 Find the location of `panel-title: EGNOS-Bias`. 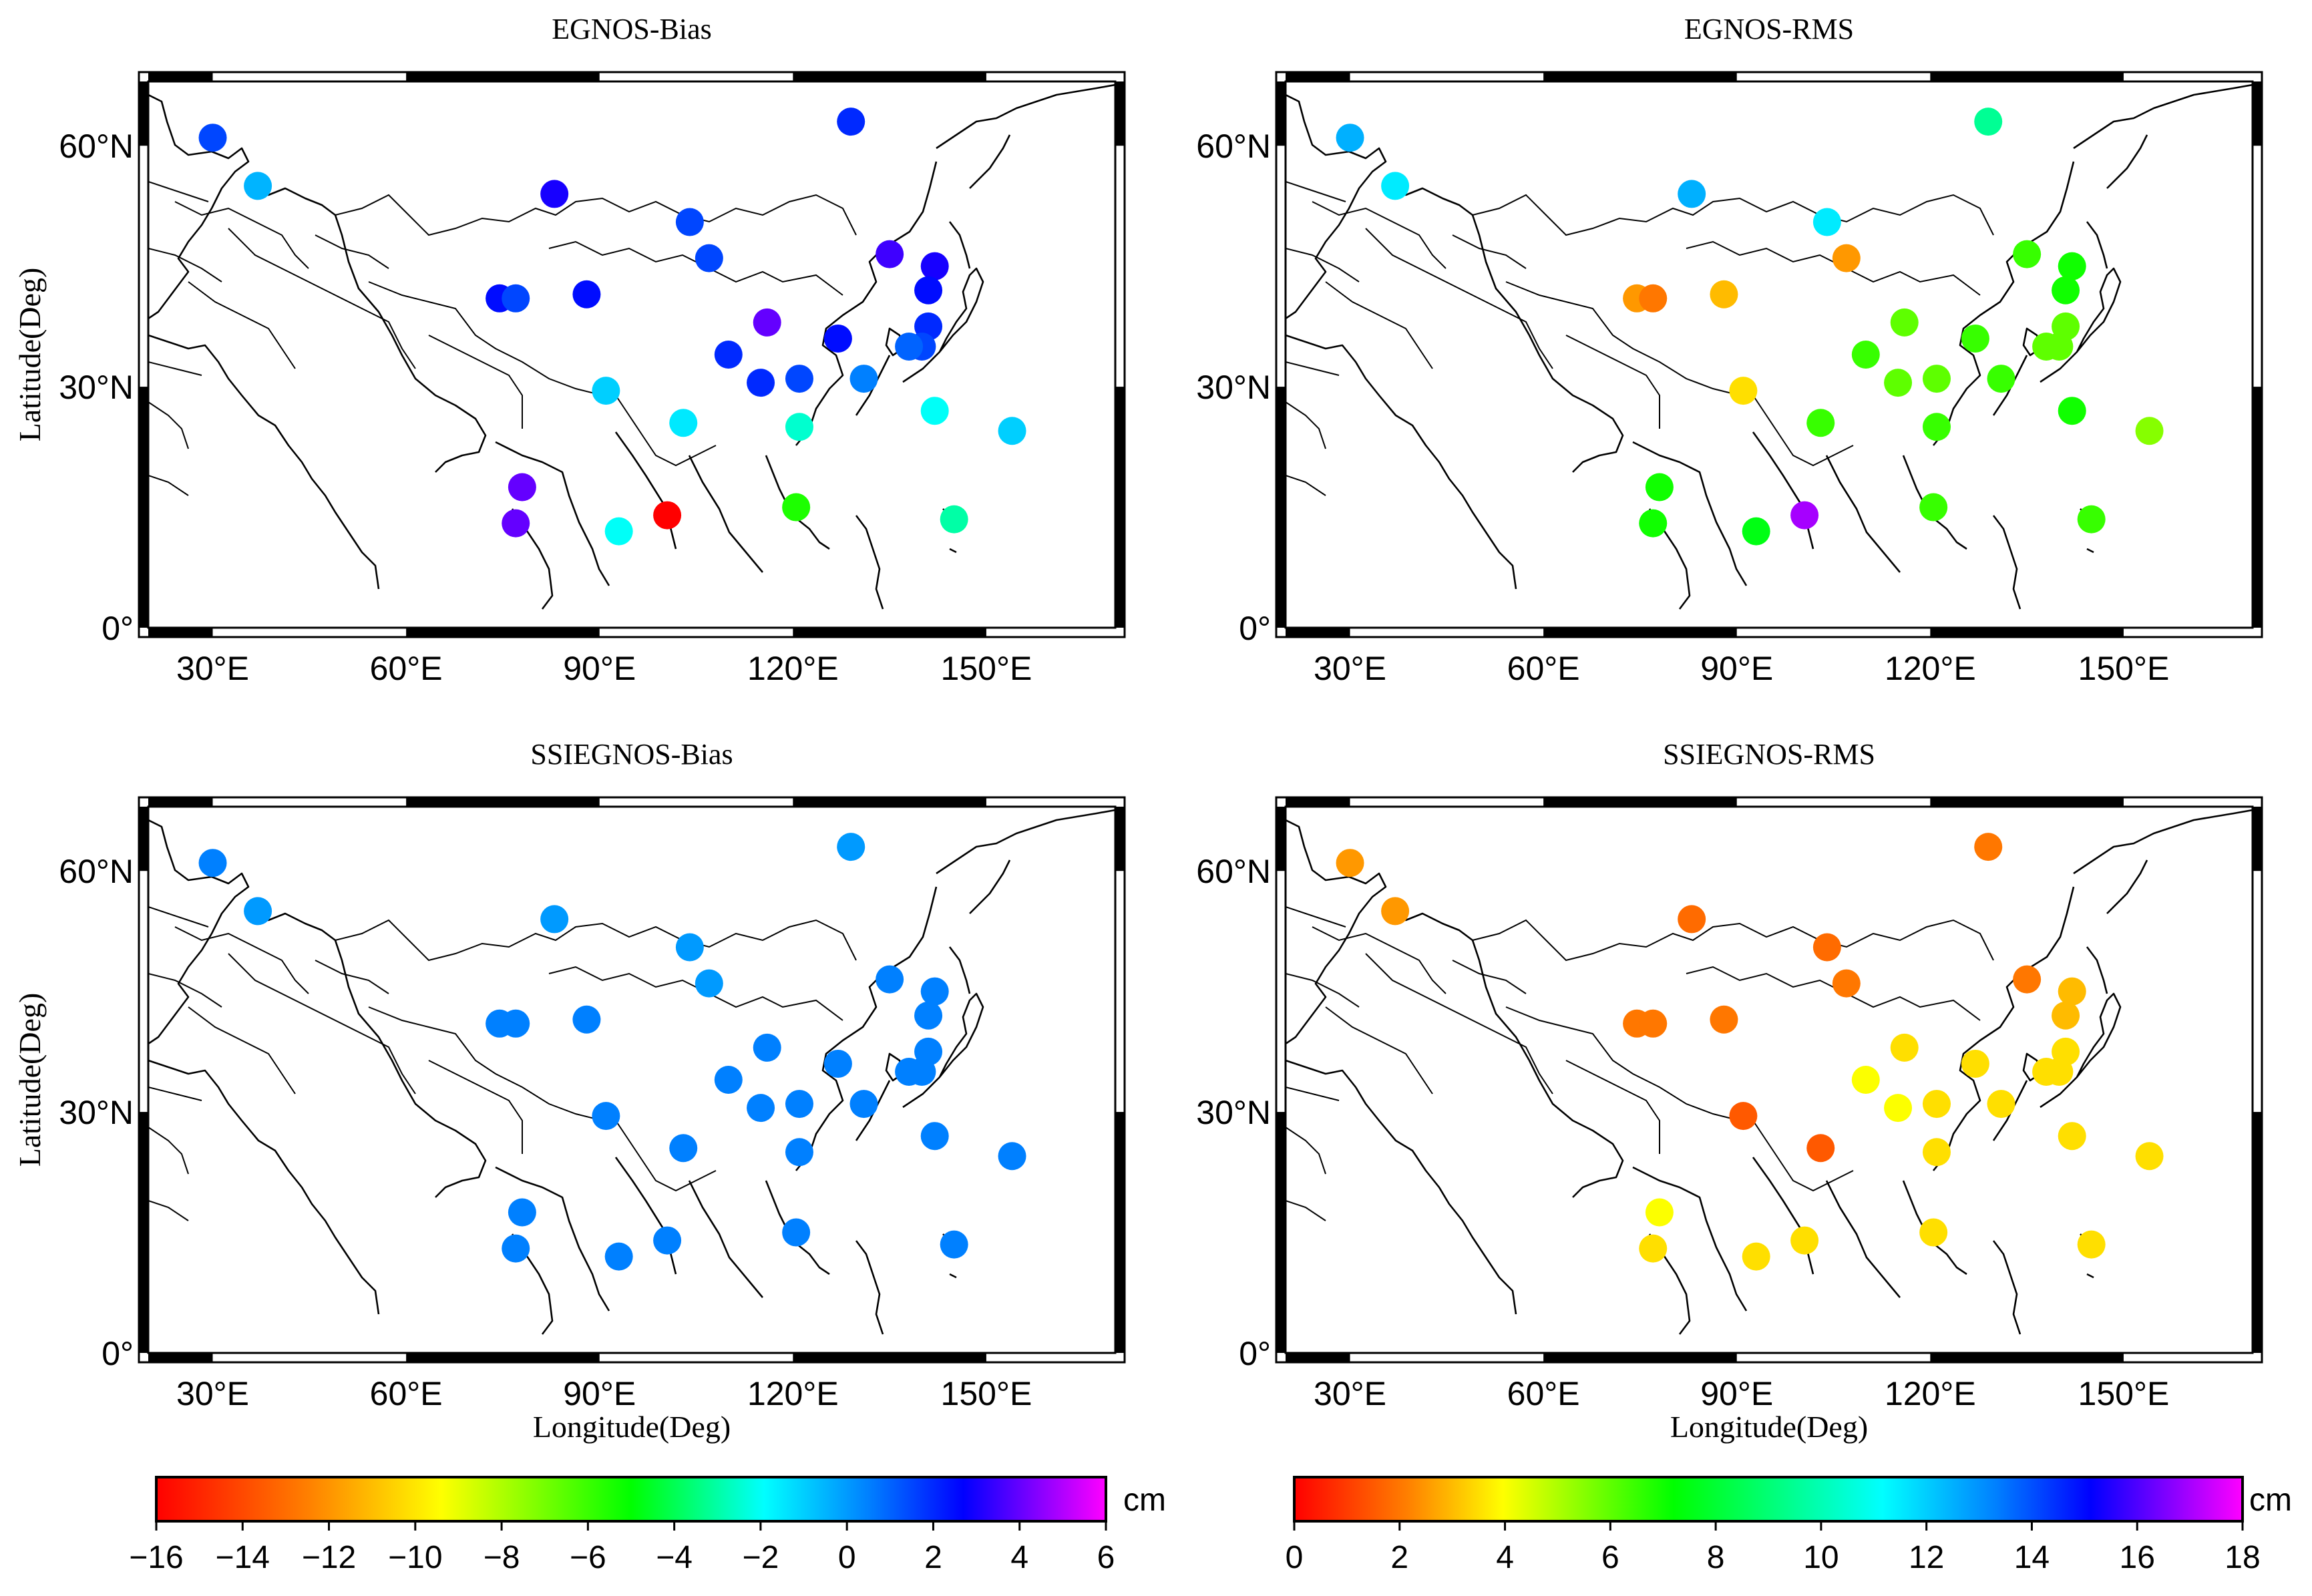

panel-title: EGNOS-Bias is located at coordinates (632, 29).